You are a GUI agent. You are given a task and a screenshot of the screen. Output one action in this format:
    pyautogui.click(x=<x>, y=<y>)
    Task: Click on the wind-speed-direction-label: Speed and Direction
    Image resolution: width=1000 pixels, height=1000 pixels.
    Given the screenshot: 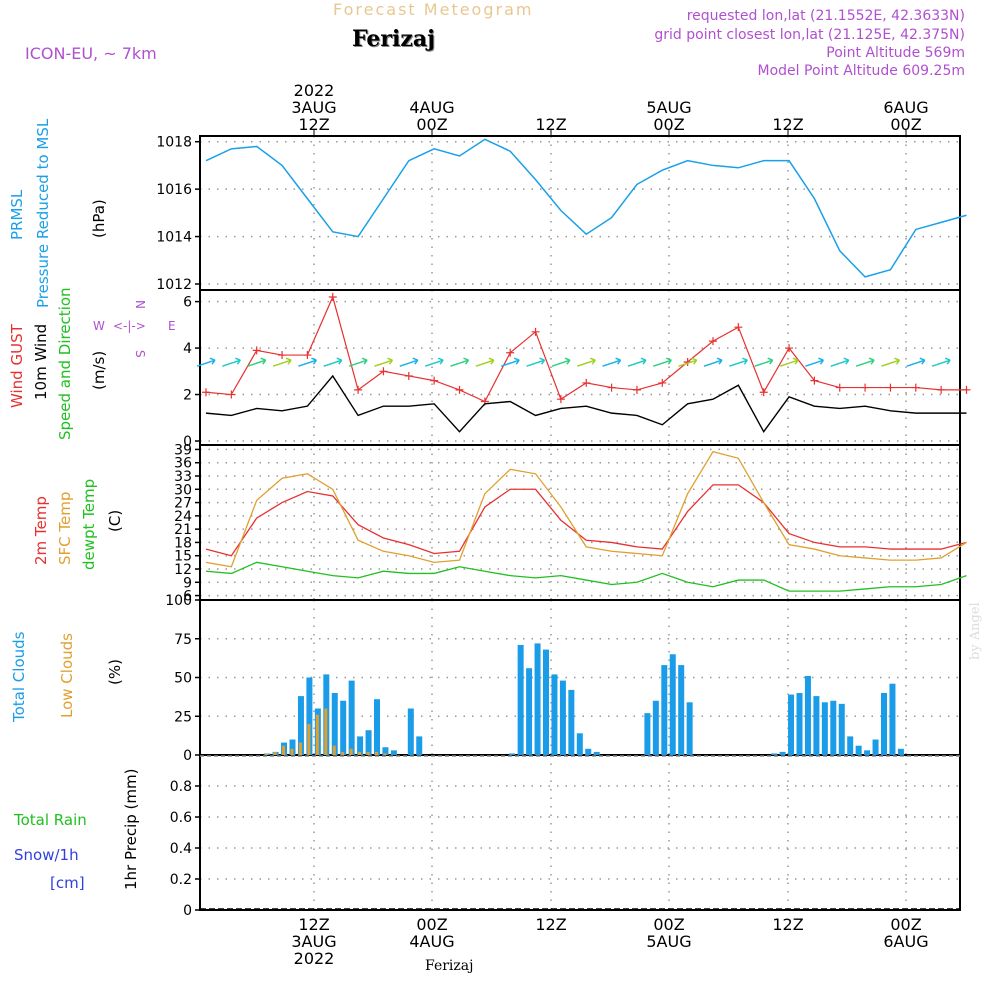 What is the action you would take?
    pyautogui.click(x=65, y=363)
    